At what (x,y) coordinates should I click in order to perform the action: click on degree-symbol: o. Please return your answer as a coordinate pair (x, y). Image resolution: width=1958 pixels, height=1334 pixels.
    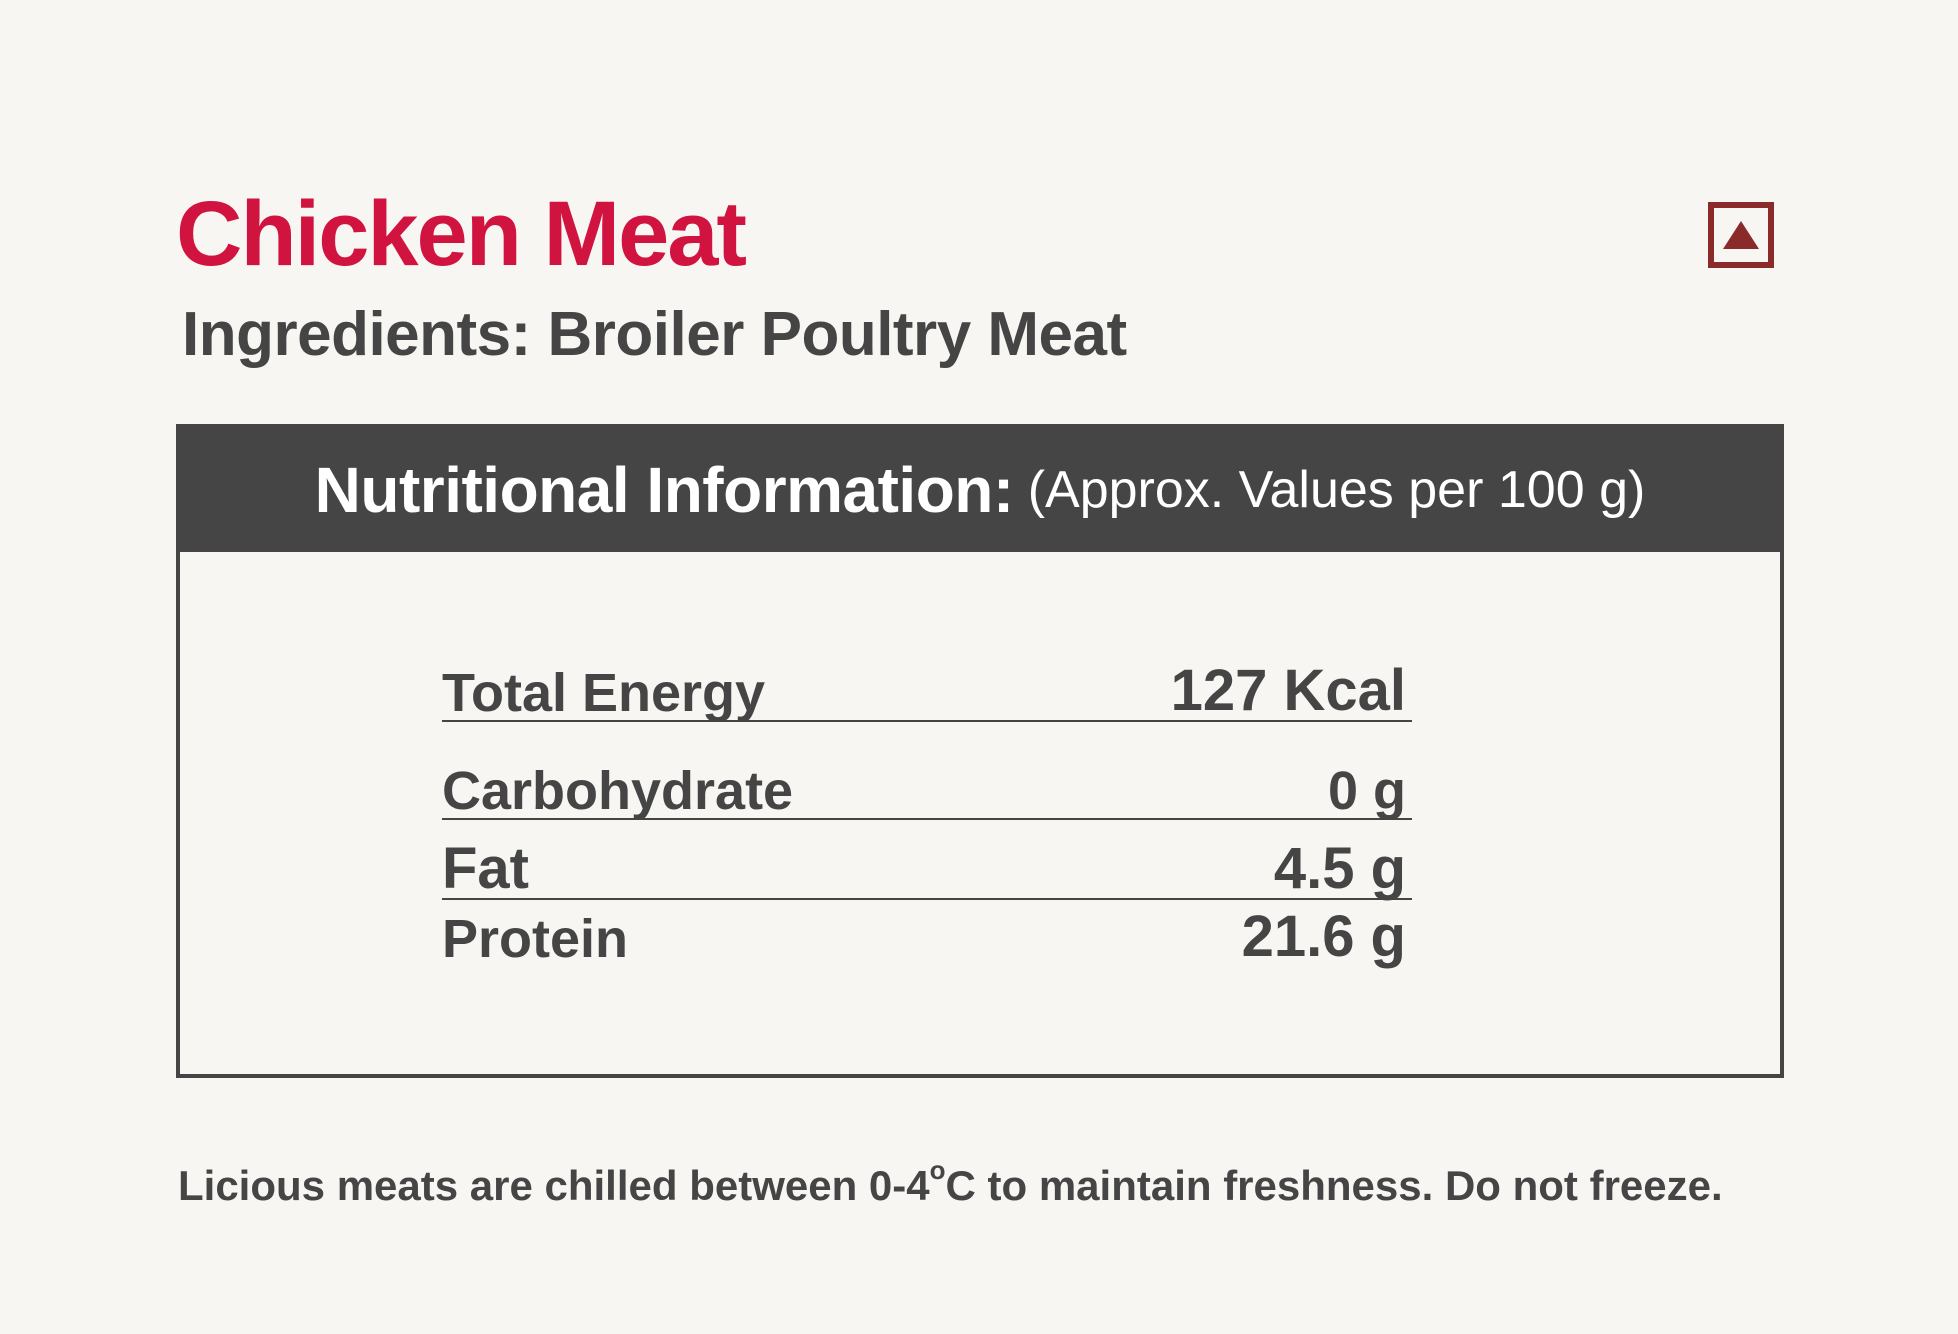
    Looking at the image, I should click on (937, 1170).